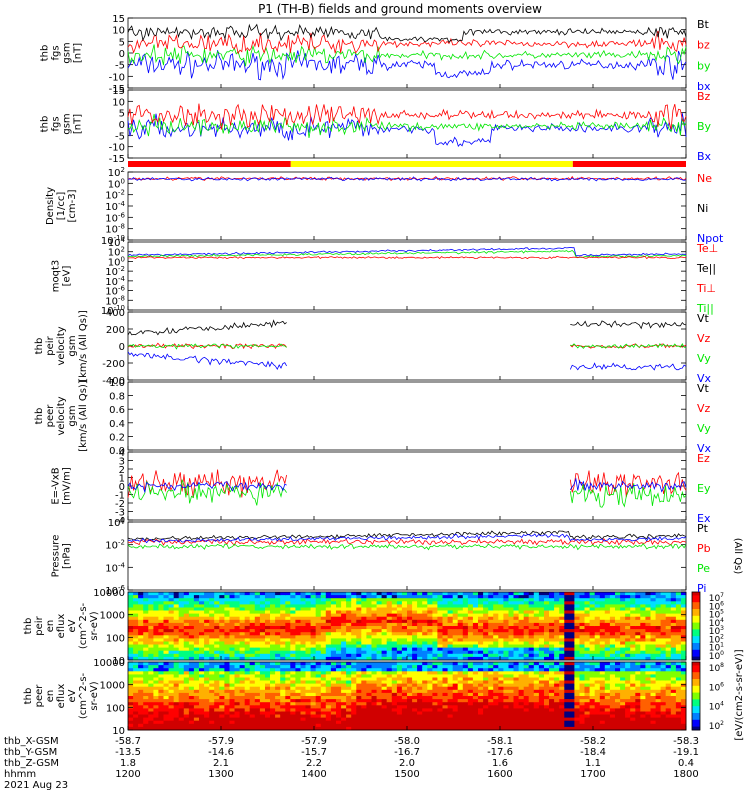  Describe the element at coordinates (431, 164) in the screenshot. I see `mode-bar-segment` at that location.